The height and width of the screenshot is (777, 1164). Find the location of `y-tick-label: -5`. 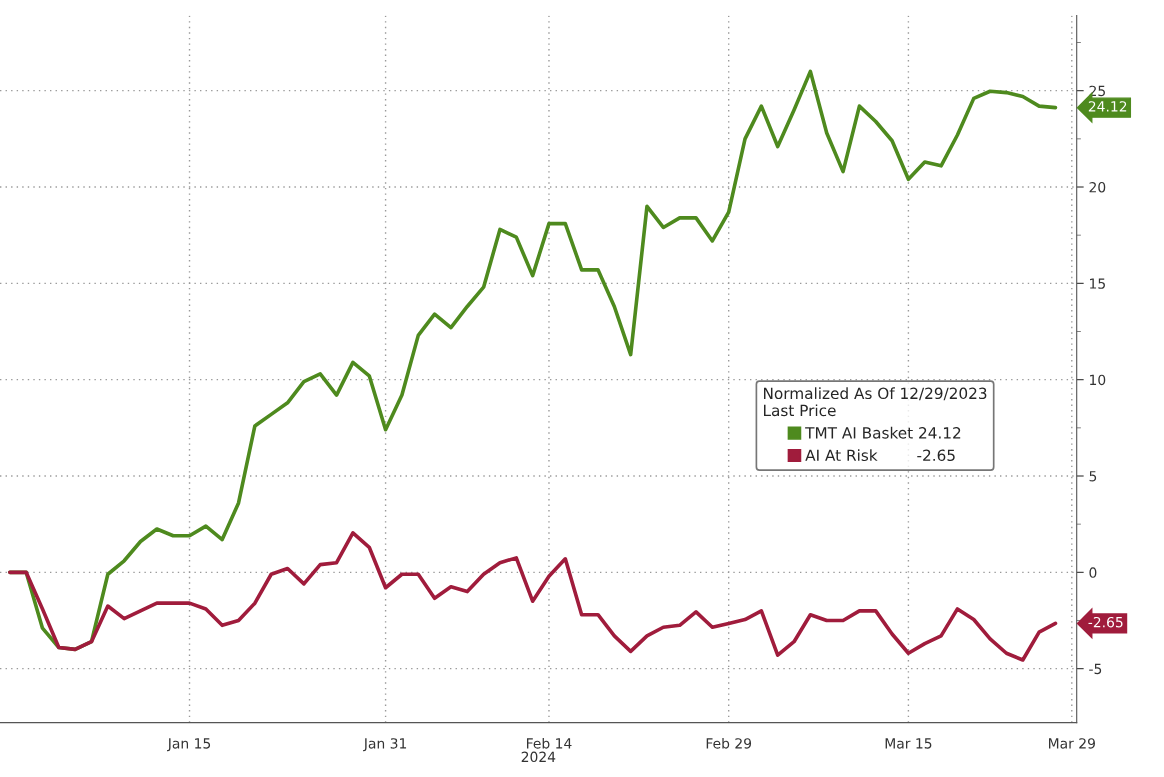

y-tick-label: -5 is located at coordinates (1095, 669).